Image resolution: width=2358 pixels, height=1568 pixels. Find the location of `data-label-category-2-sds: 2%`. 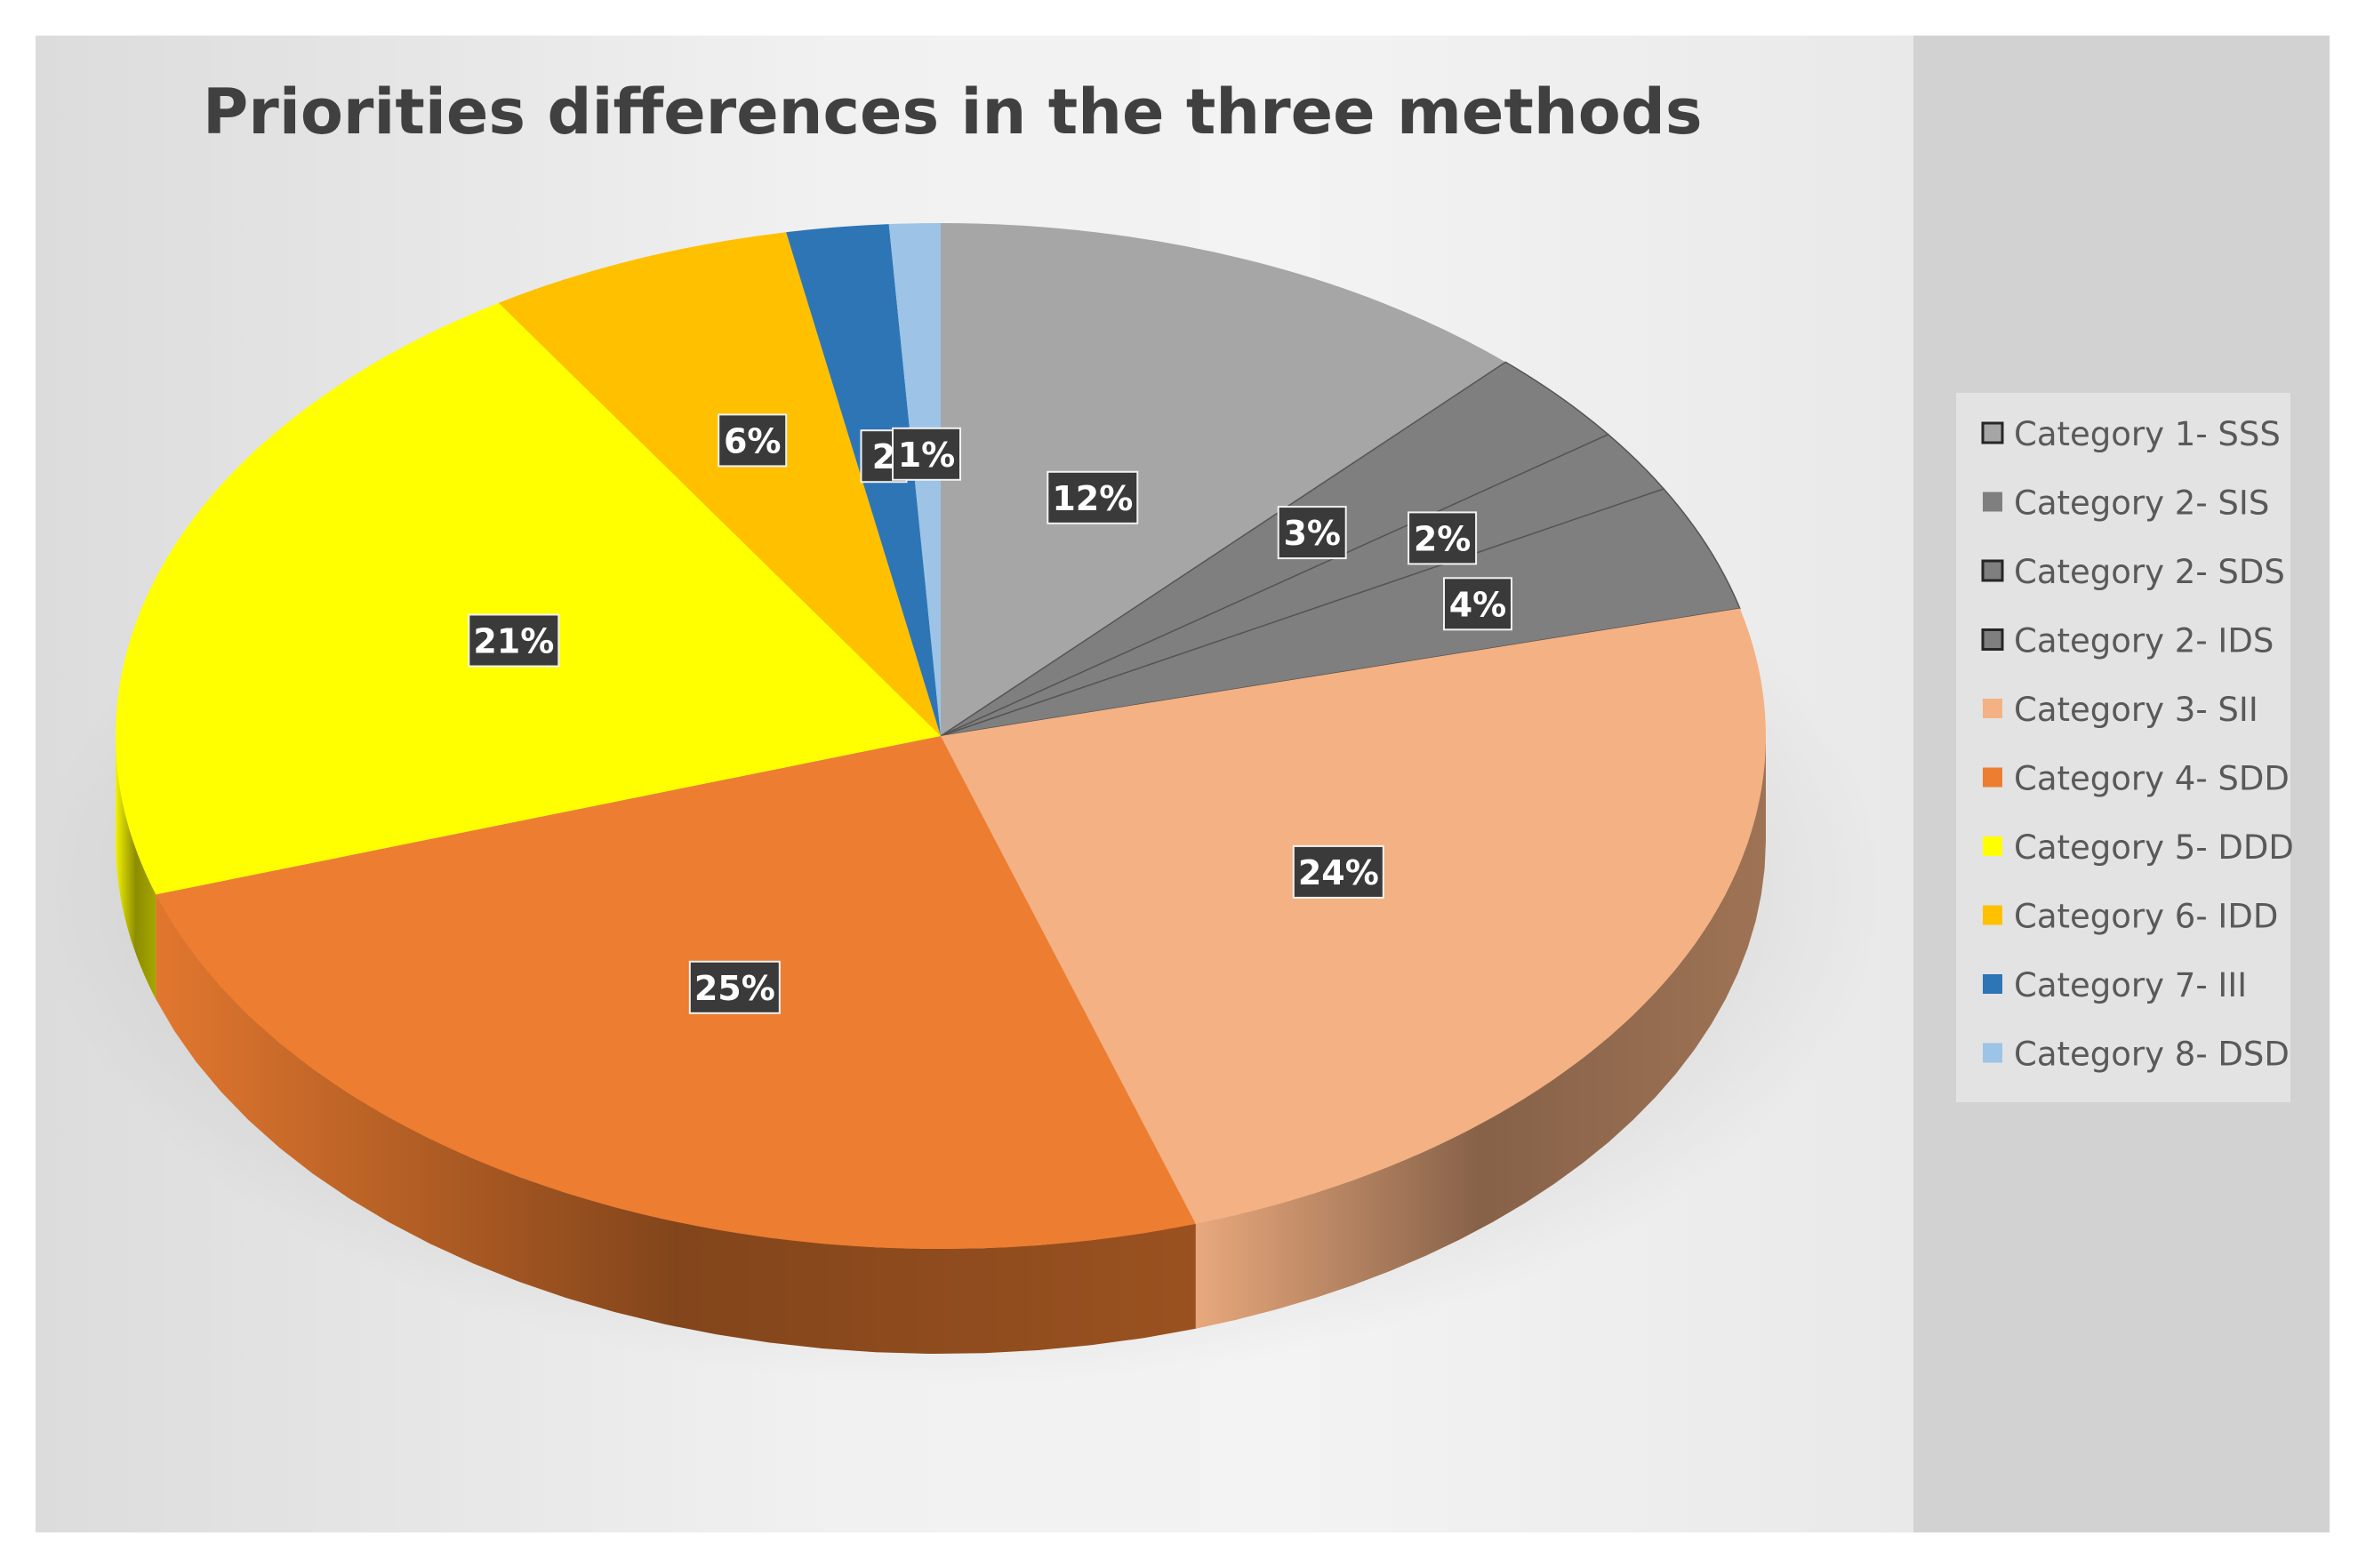

data-label-category-2-sds: 2% is located at coordinates (1443, 538).